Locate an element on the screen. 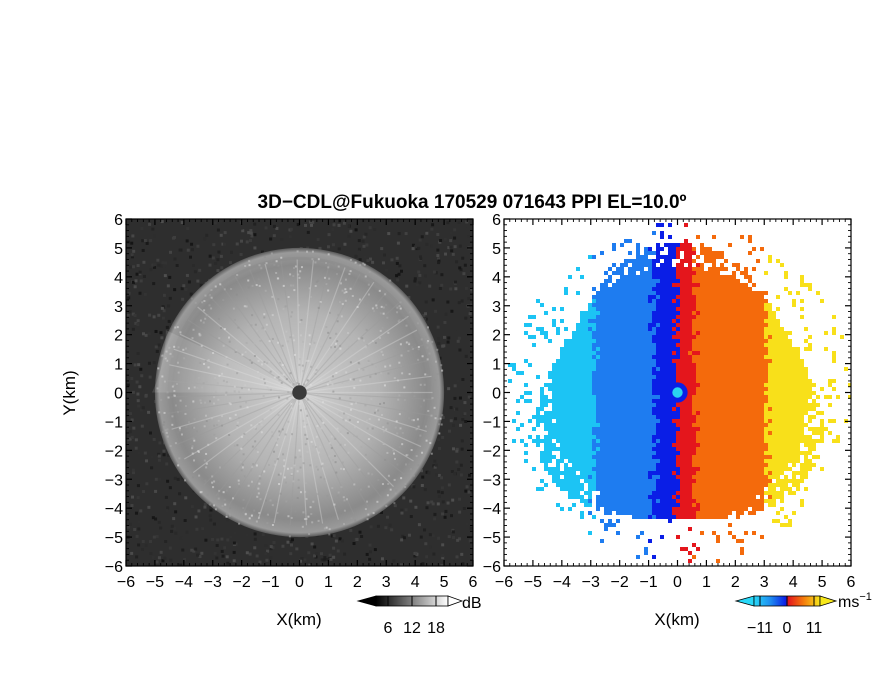  x-tick-label: −3 is located at coordinates (213, 582).